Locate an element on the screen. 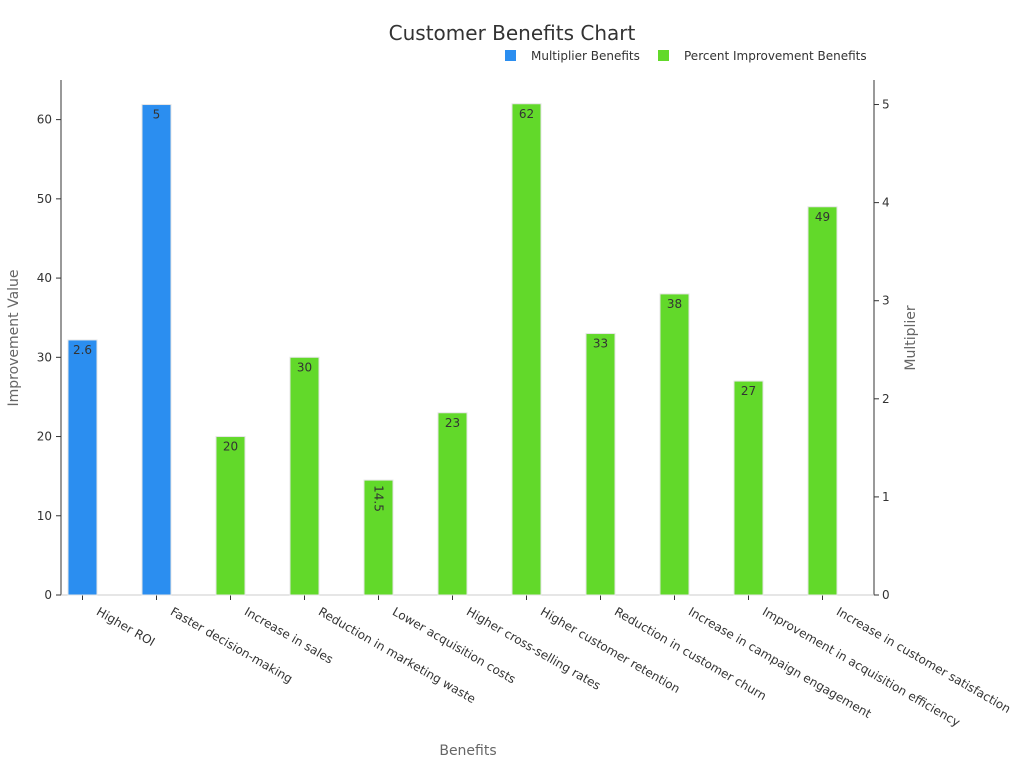 The image size is (1024, 768). y2-tick-label: 4 is located at coordinates (886, 203).